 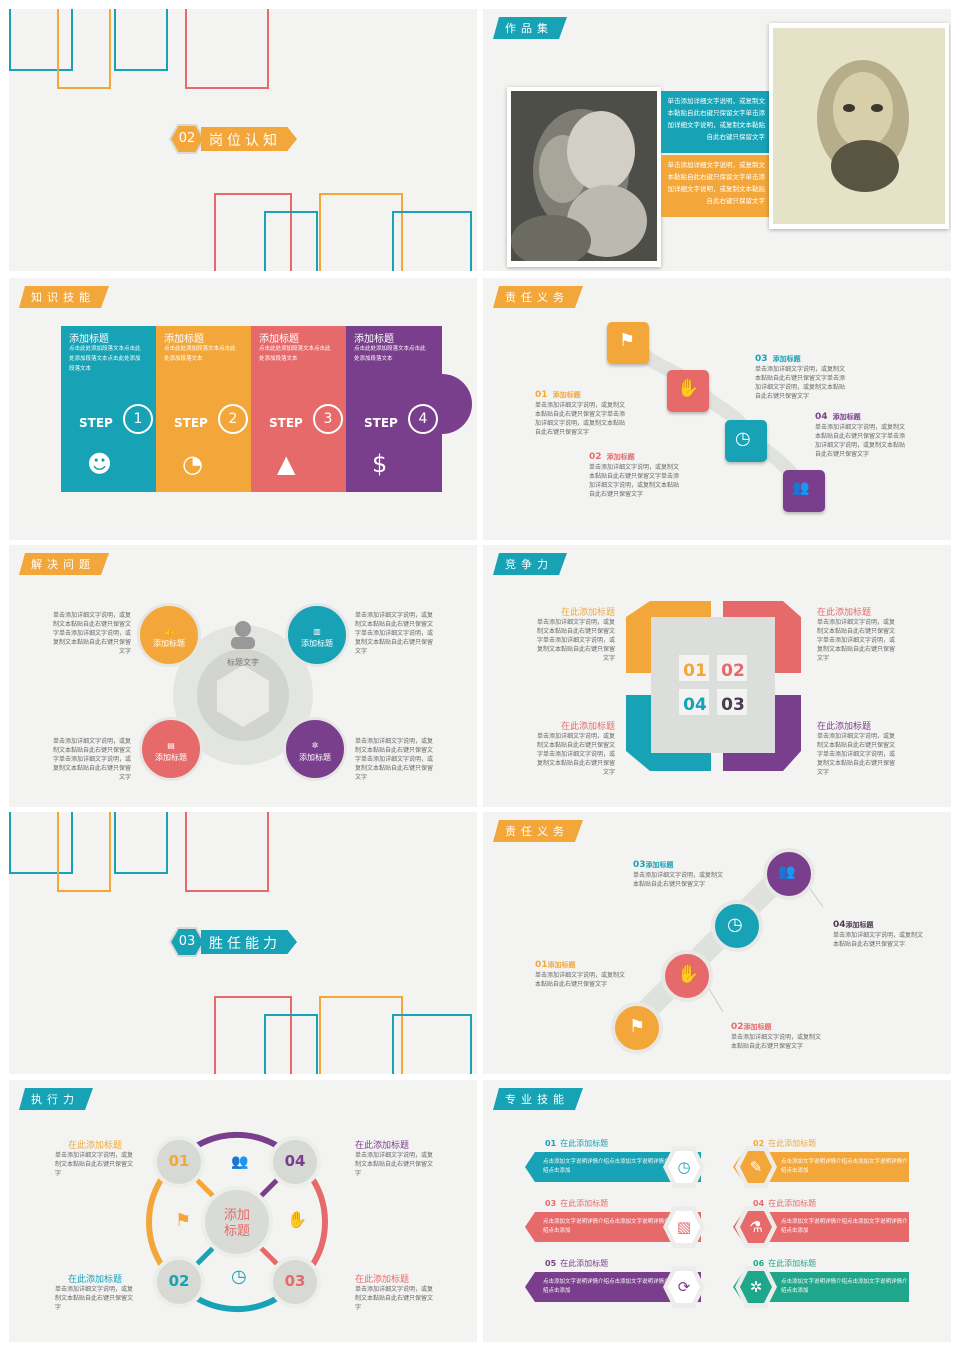 What do you see at coordinates (839, 925) in the screenshot?
I see `item-num: 04` at bounding box center [839, 925].